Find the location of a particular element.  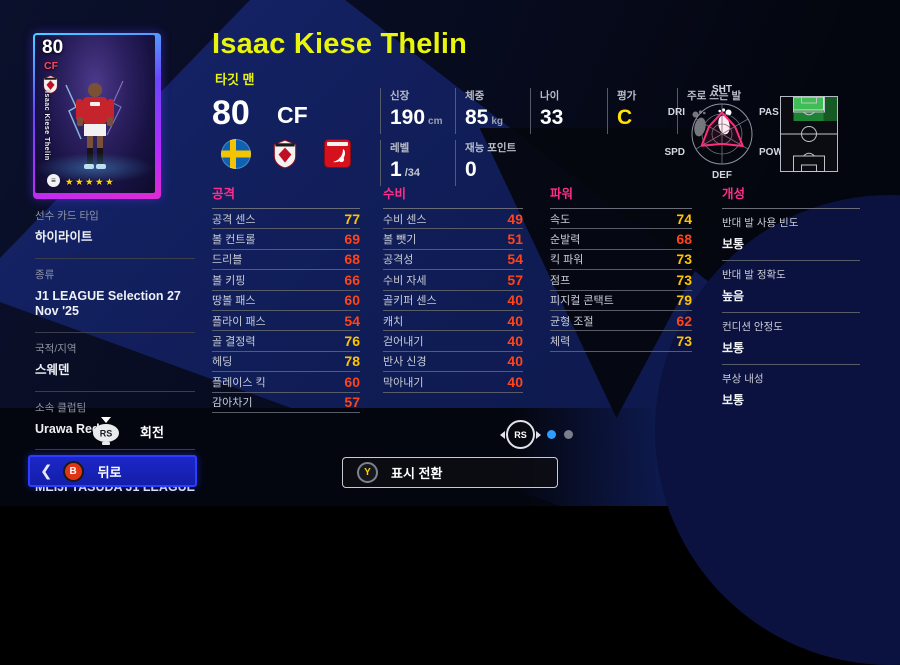

stat-row: 걷어내기 40 is located at coordinates (453, 341).